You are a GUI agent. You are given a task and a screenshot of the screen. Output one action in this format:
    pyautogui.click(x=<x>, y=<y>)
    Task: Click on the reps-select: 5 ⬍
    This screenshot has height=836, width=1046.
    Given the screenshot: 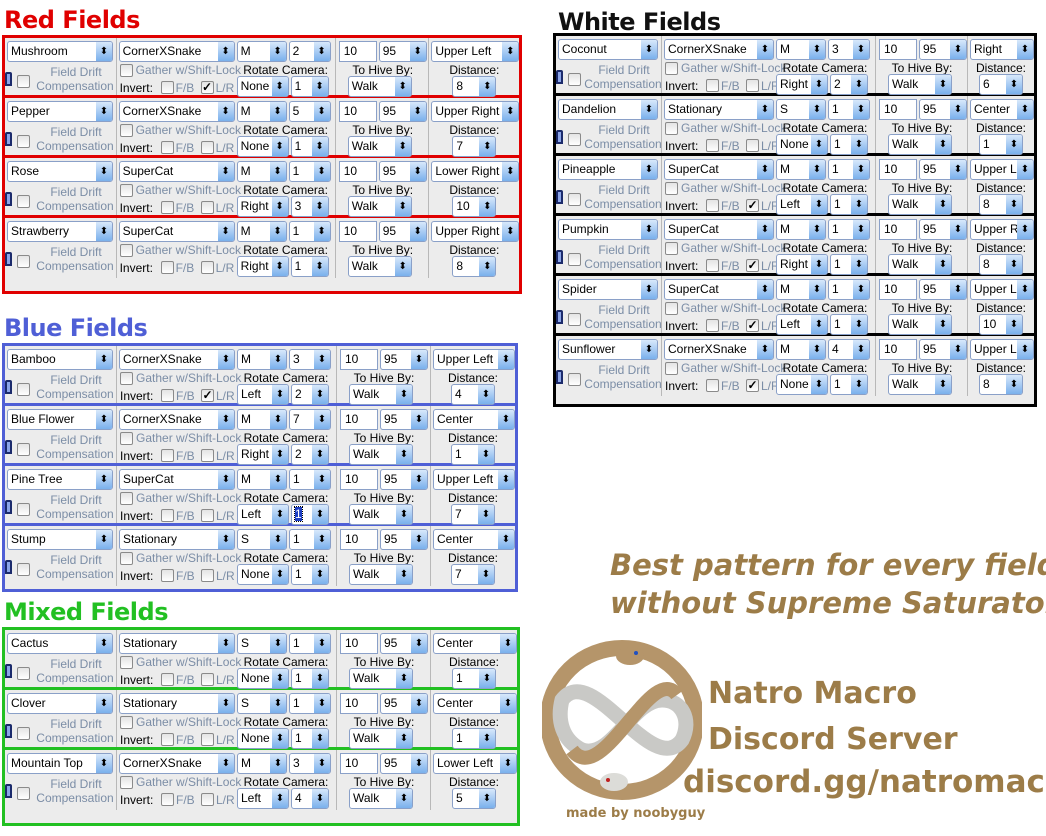 What is the action you would take?
    pyautogui.click(x=309, y=111)
    